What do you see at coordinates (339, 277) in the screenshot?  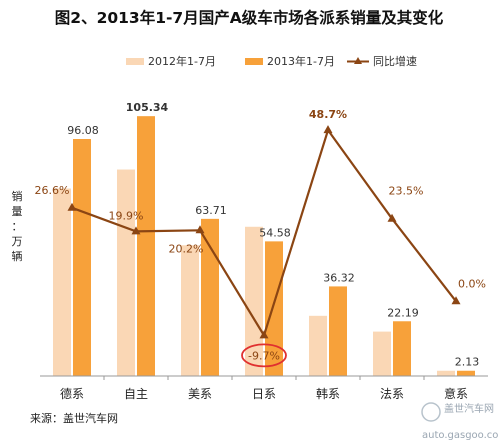 I see `bar-value-label: 36.32` at bounding box center [339, 277].